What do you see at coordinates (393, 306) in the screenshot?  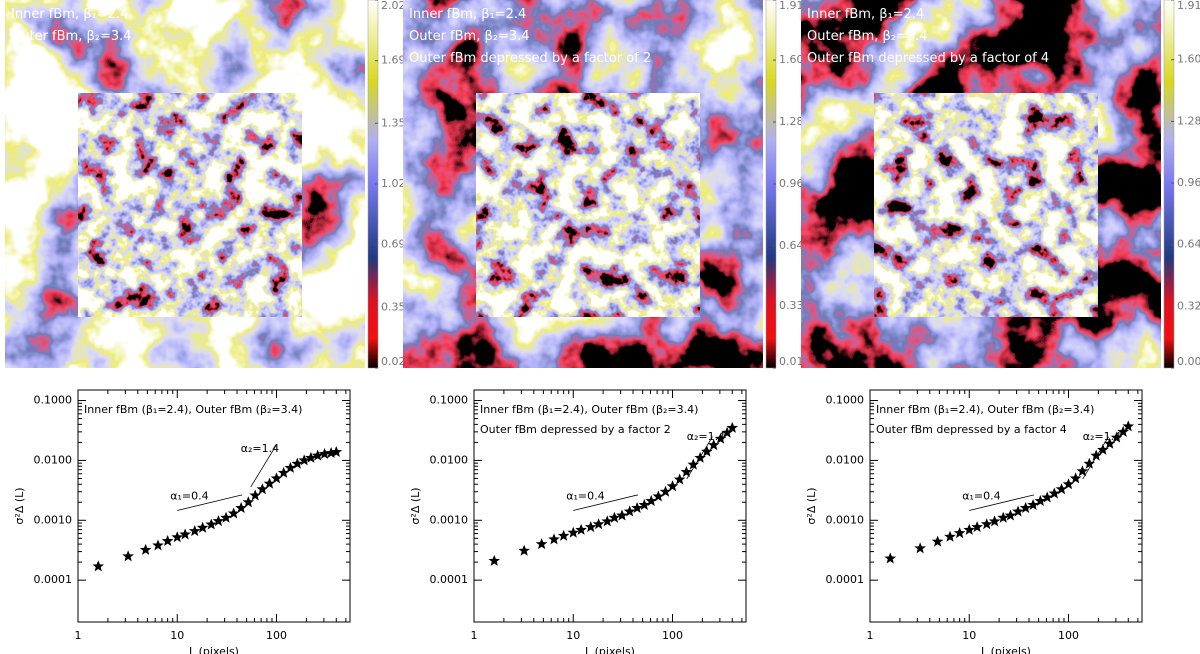 I see `colorbar-tick-label: 0.35` at bounding box center [393, 306].